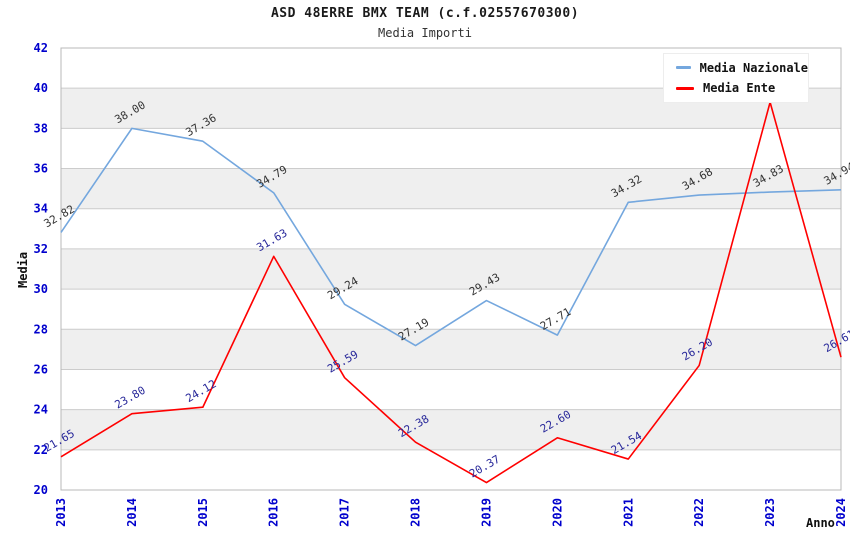 This screenshot has height=550, width=850. Describe the element at coordinates (41, 289) in the screenshot. I see `y-tick-label: 30` at that location.